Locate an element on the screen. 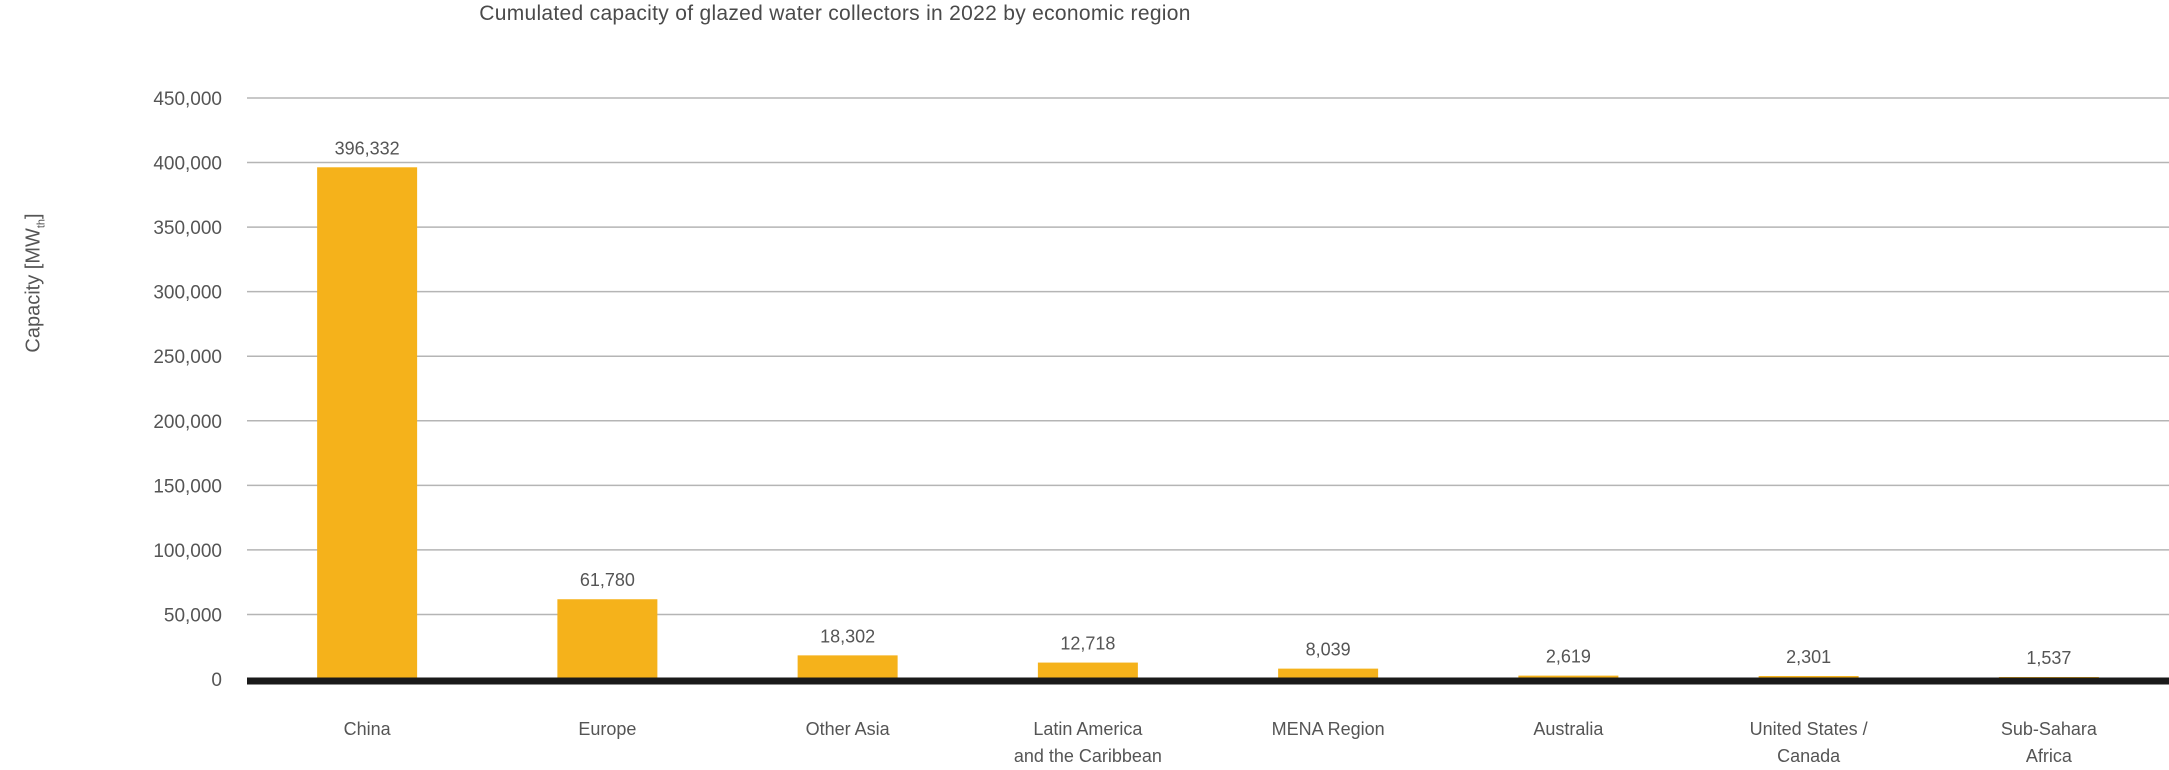  y-tick-label: 450,000 is located at coordinates (187, 99).